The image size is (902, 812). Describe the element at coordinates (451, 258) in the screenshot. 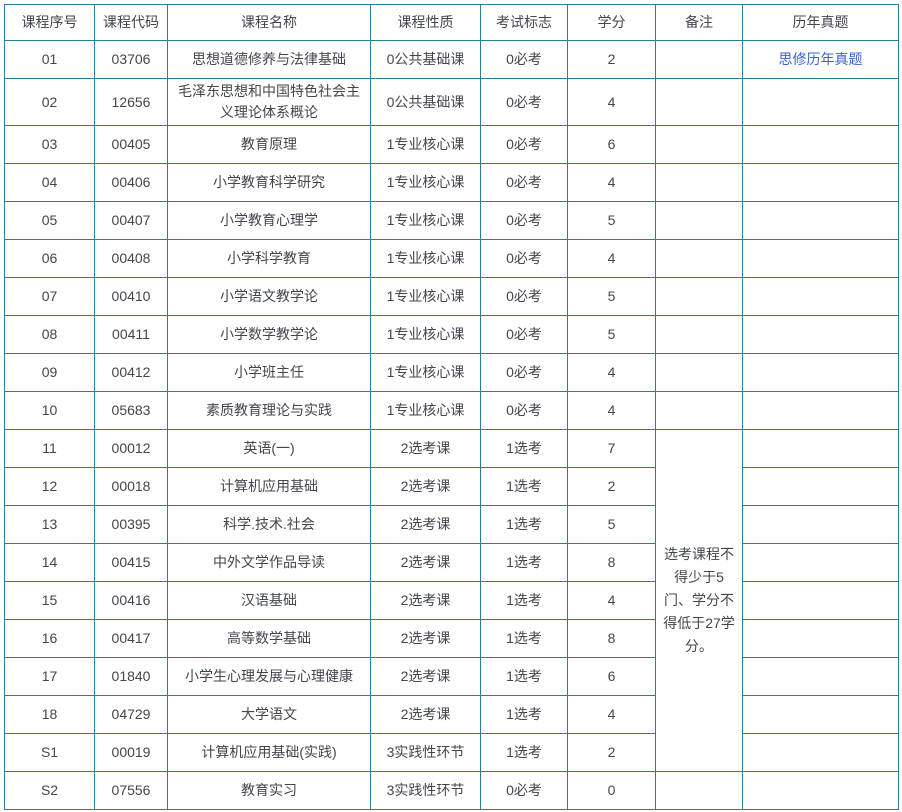

I see `table-row-06: 06 00408 小学科学教育 1专业核心课 0必考 4` at that location.